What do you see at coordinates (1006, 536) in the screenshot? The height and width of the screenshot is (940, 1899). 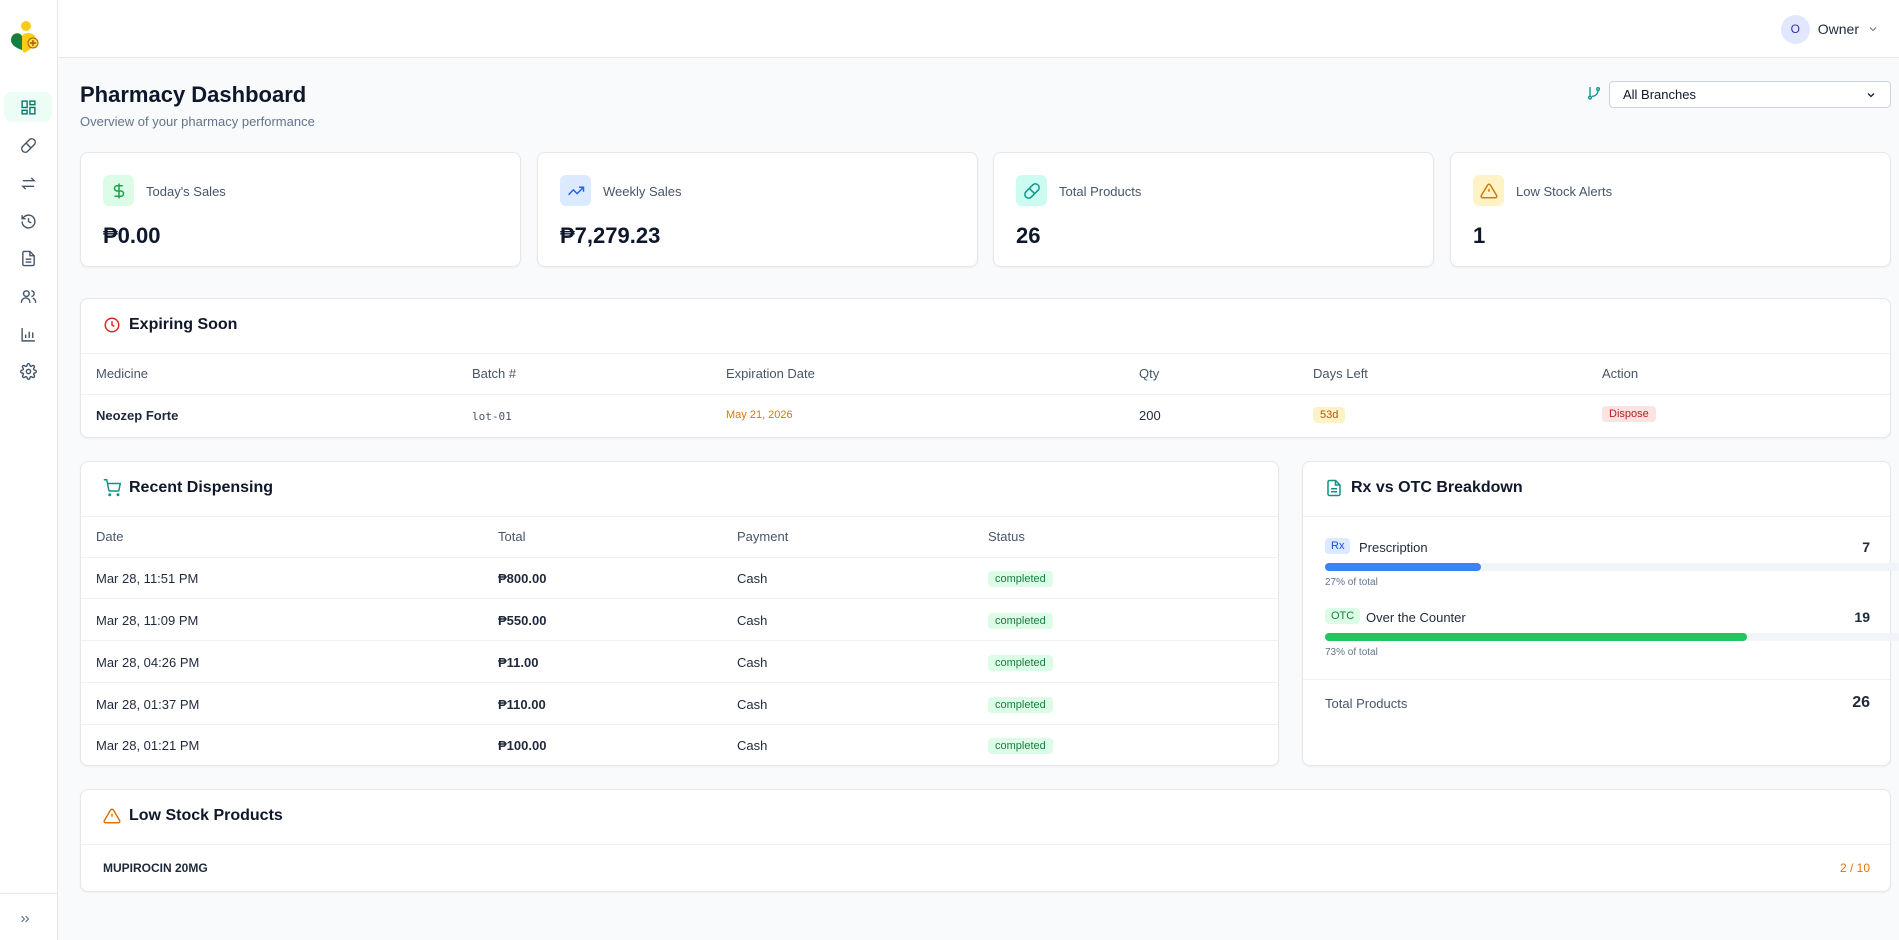 I see `column-header: Status` at bounding box center [1006, 536].